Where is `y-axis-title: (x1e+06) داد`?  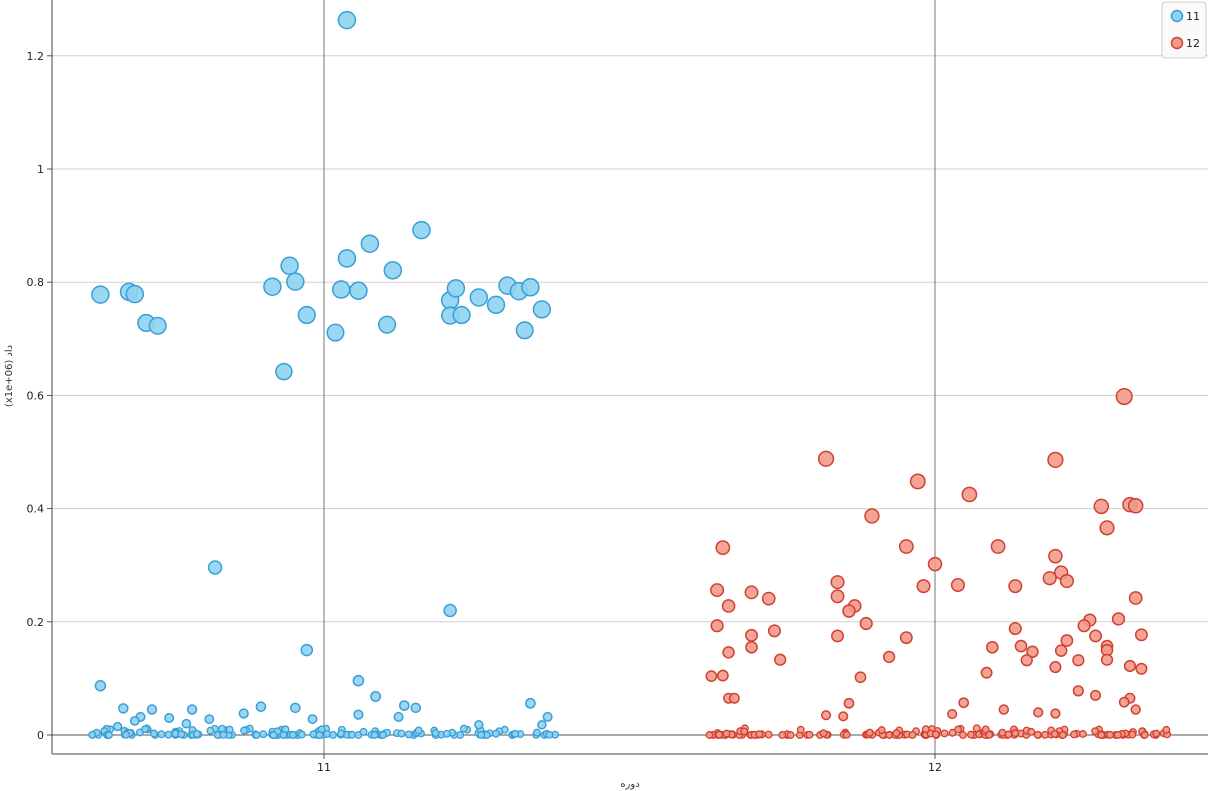 y-axis-title: (x1e+06) داد is located at coordinates (9, 376).